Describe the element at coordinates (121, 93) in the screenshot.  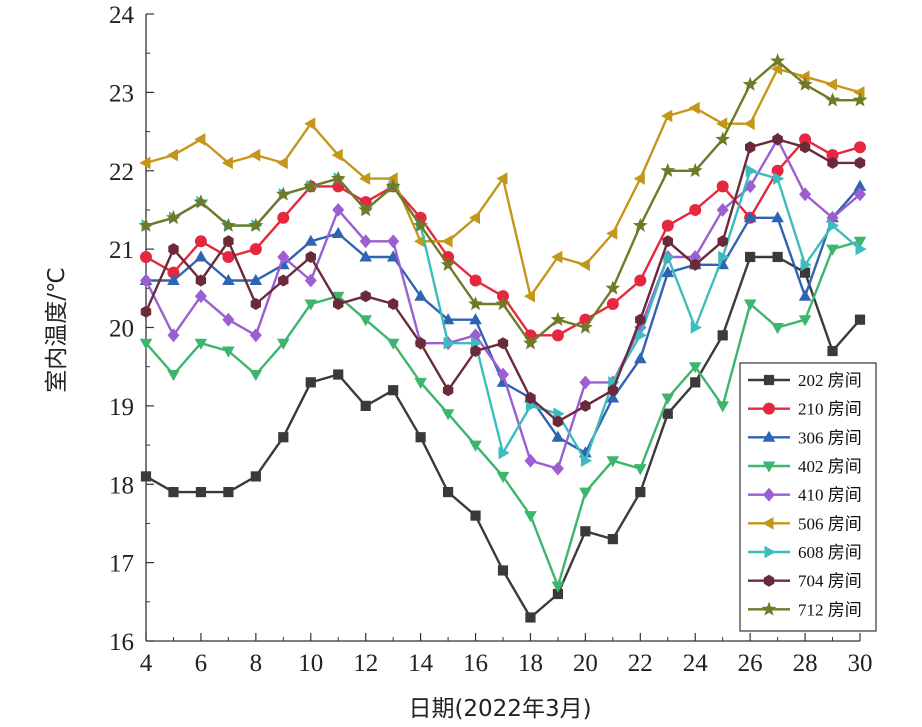
I see `y-tick-label: 23` at that location.